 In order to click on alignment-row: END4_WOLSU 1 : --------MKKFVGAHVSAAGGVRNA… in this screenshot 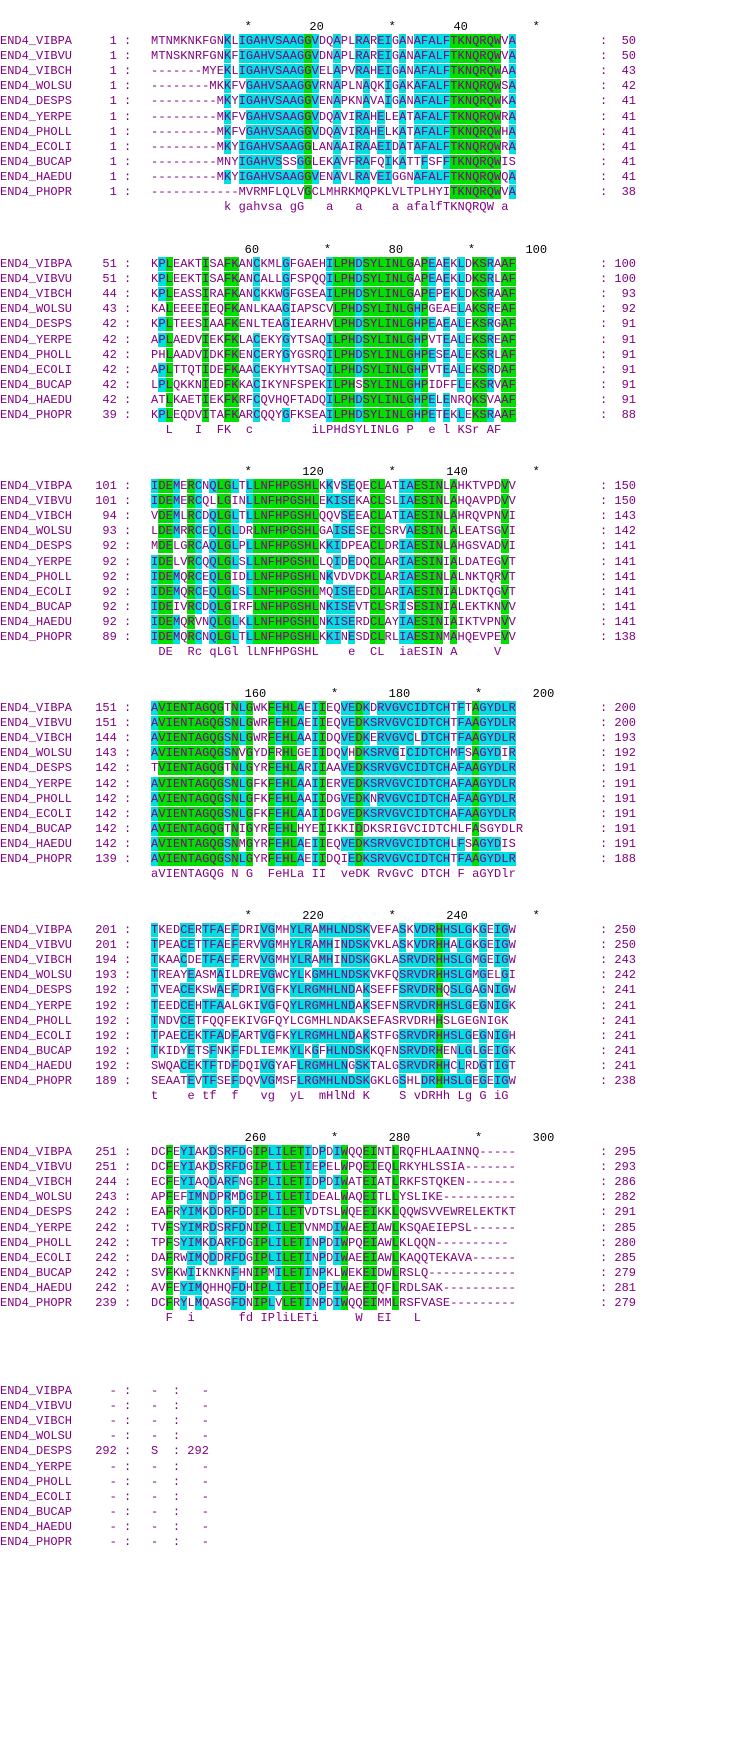, I will do `click(365, 86)`.